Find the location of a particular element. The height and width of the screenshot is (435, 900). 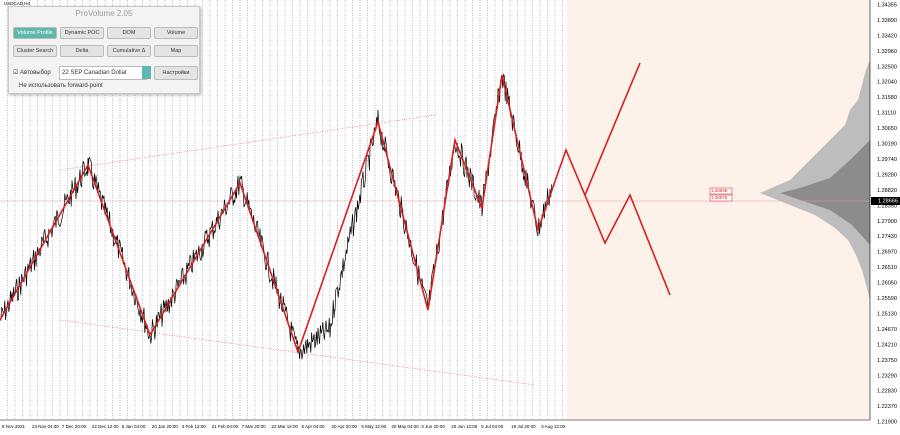

tool-button: Dynamic POC is located at coordinates (82, 33).